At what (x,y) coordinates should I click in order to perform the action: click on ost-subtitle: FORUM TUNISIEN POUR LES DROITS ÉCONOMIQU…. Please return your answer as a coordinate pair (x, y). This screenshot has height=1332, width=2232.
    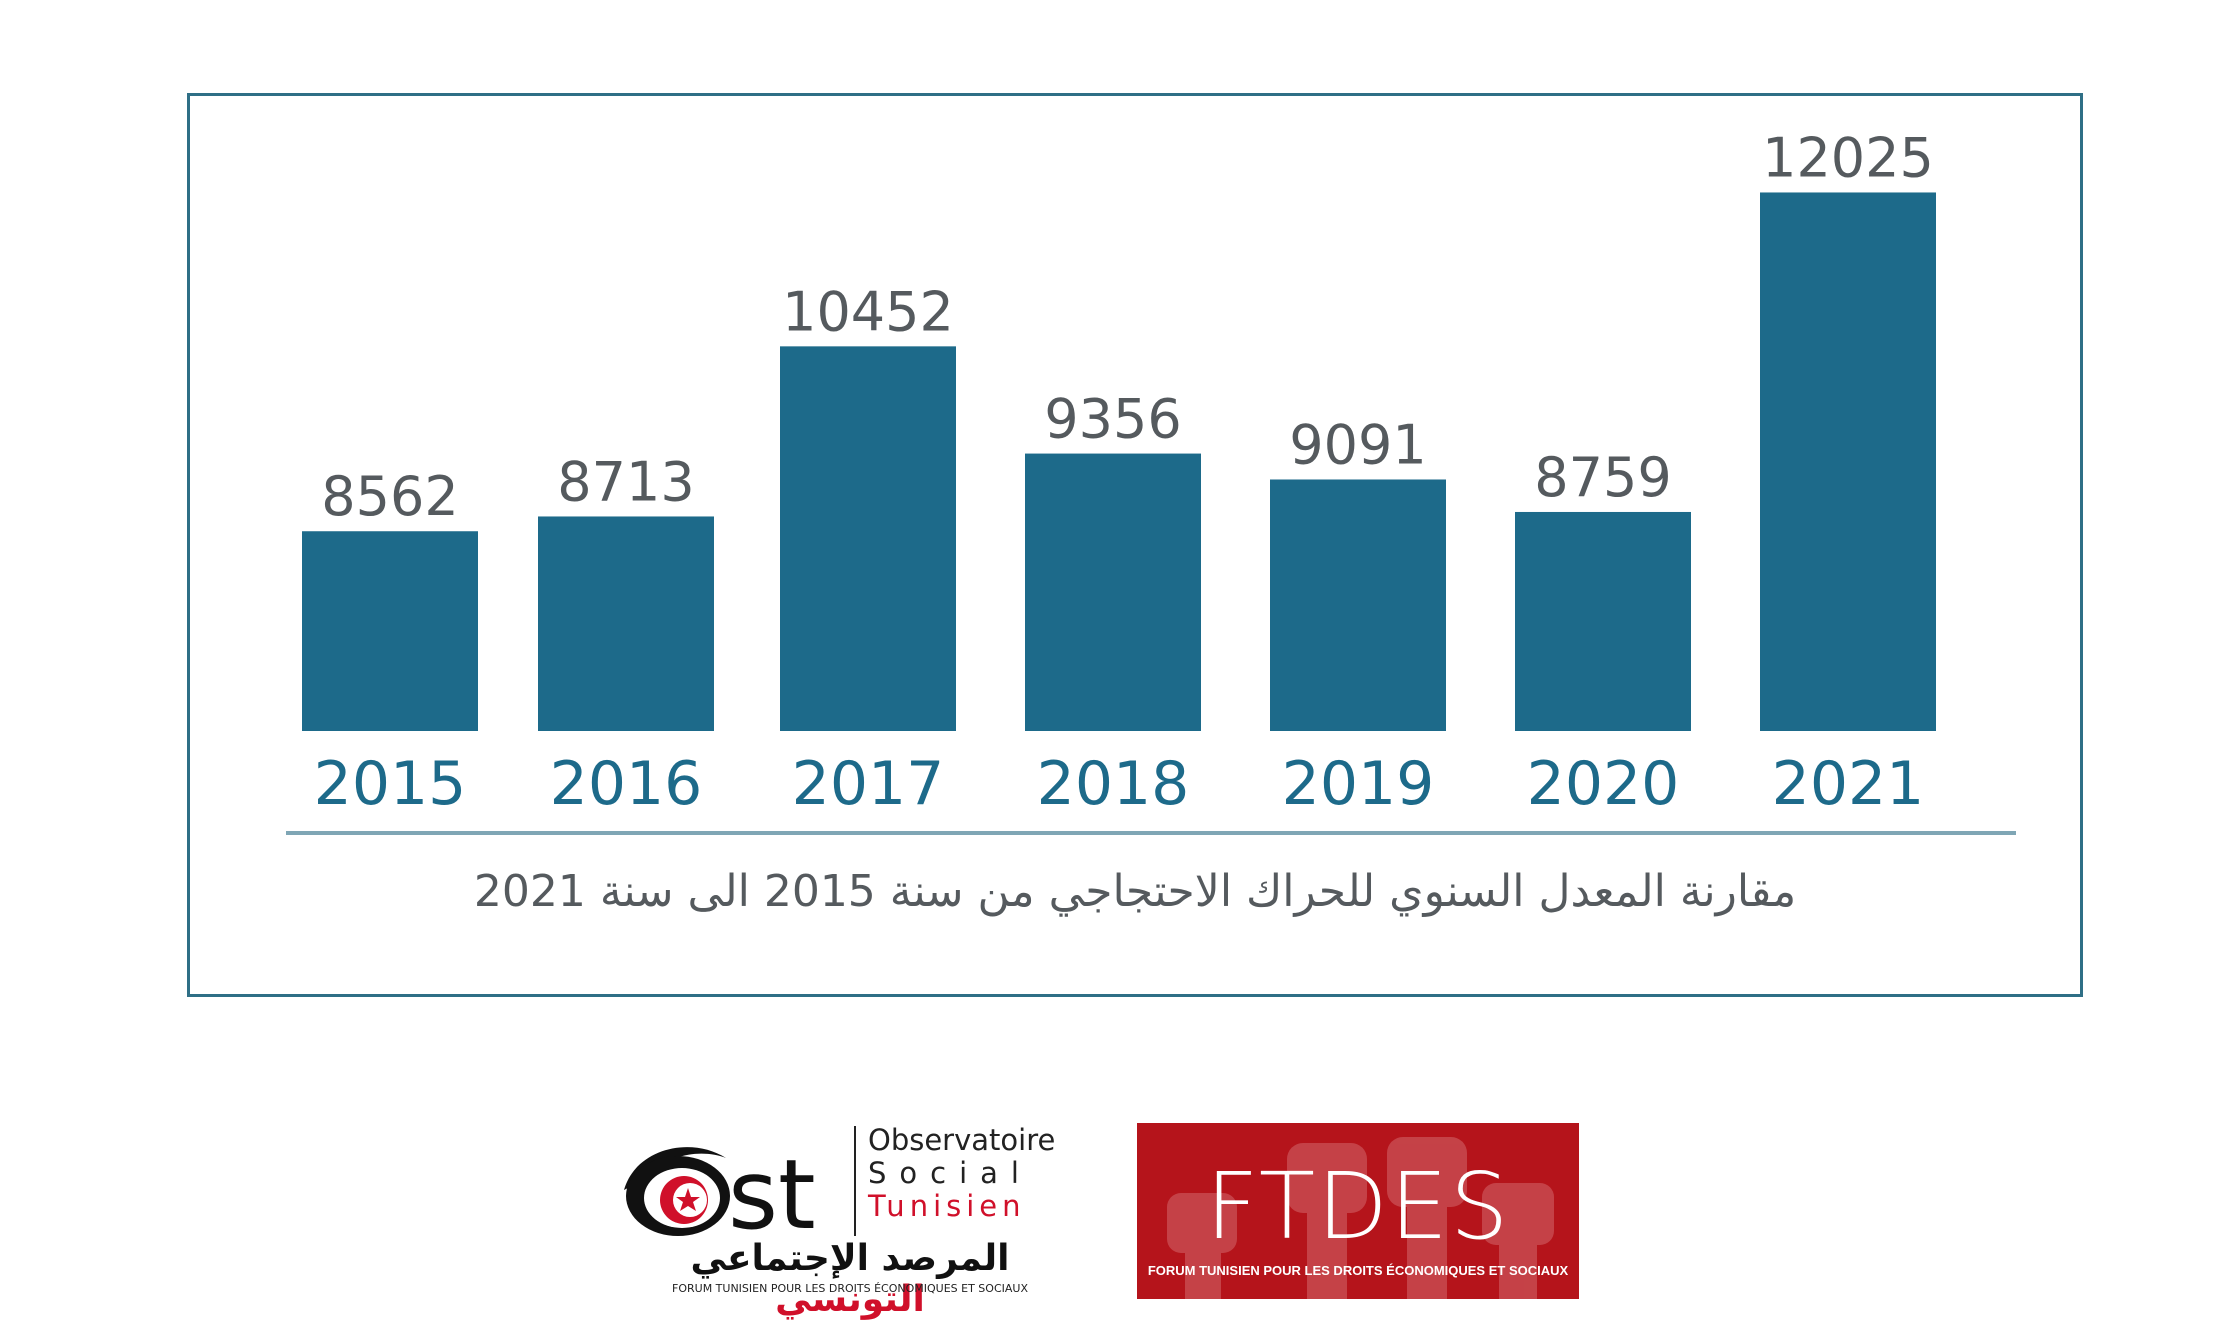
    Looking at the image, I should click on (850, 1288).